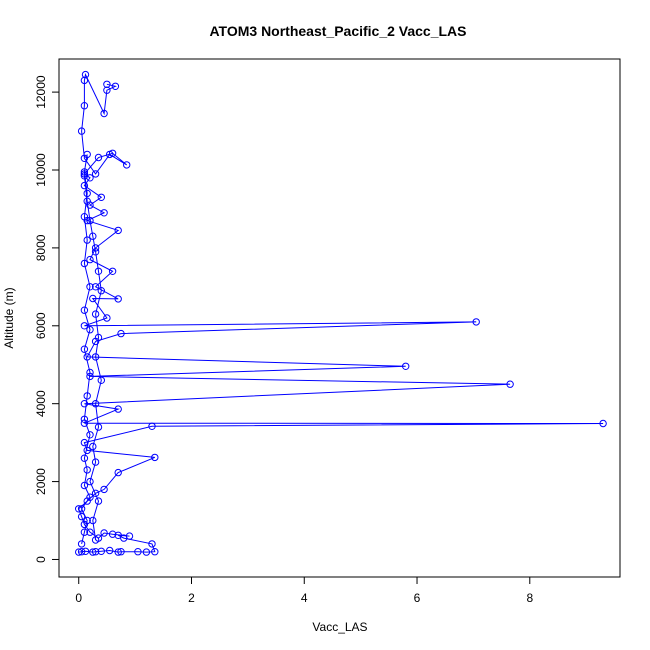 This screenshot has width=650, height=650. Describe the element at coordinates (9, 317) in the screenshot. I see `y-axis-title: Altitude (m)` at that location.